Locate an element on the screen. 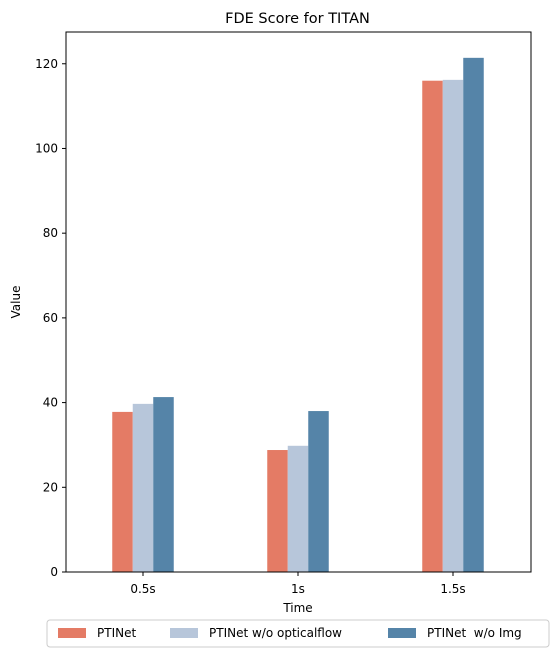 The image size is (554, 656). legend-label: PTINet w/o opticalflow is located at coordinates (275, 633).